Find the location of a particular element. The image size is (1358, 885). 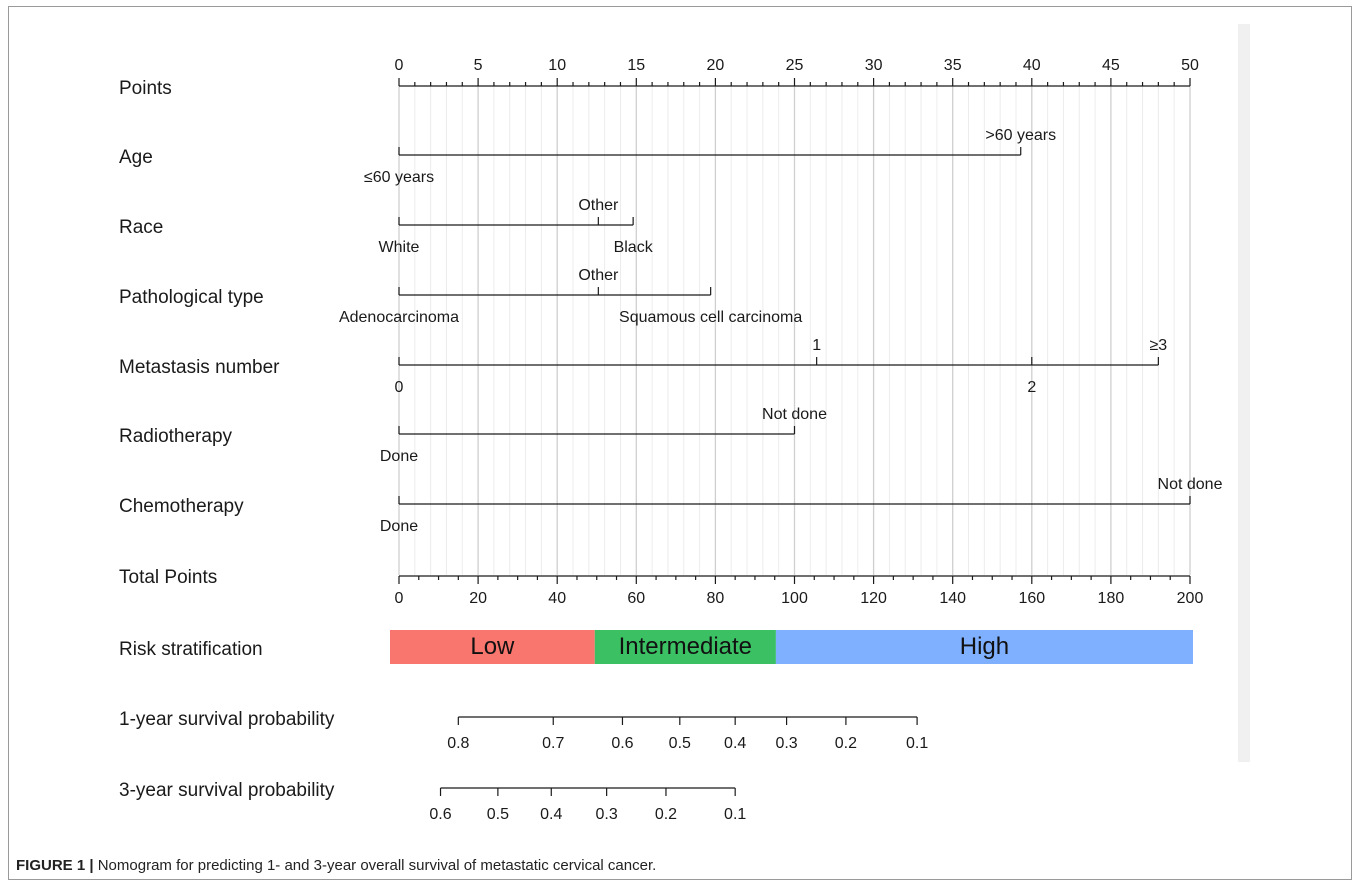

points-tick-label: 5 is located at coordinates (478, 65).